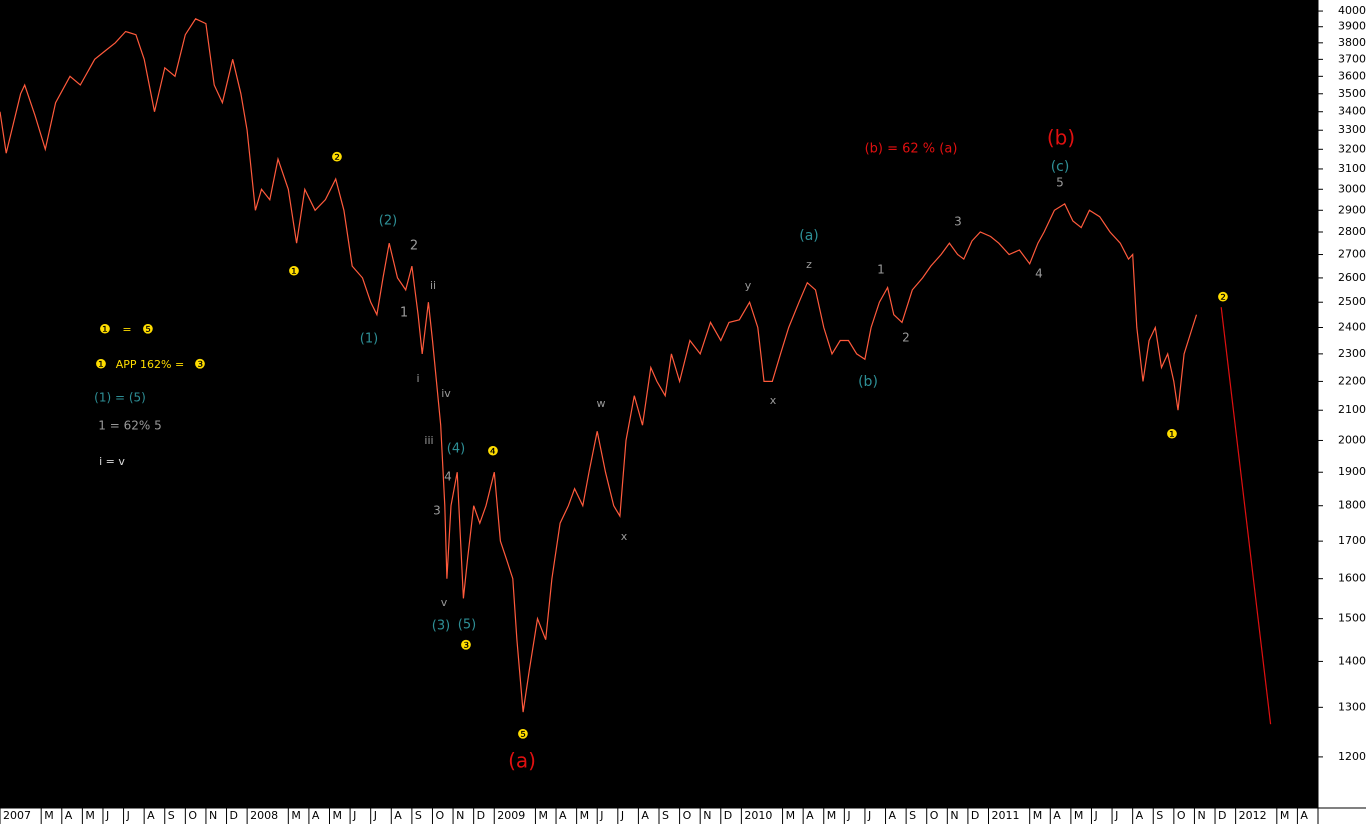  What do you see at coordinates (1352, 10) in the screenshot?
I see `y-tick-label: 4000` at bounding box center [1352, 10].